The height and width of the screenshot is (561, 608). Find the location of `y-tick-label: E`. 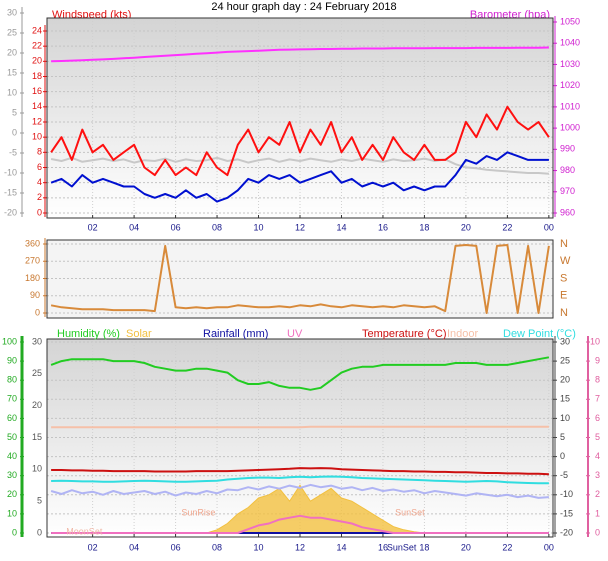

y-tick-label: E is located at coordinates (563, 296).